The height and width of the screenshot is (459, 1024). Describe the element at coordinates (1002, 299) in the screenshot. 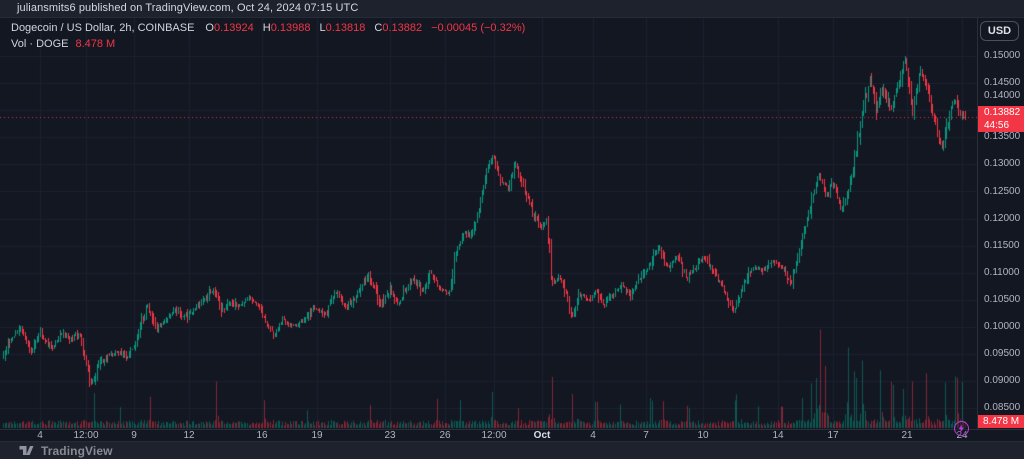

I see `price-tick-label: 0.10500` at that location.